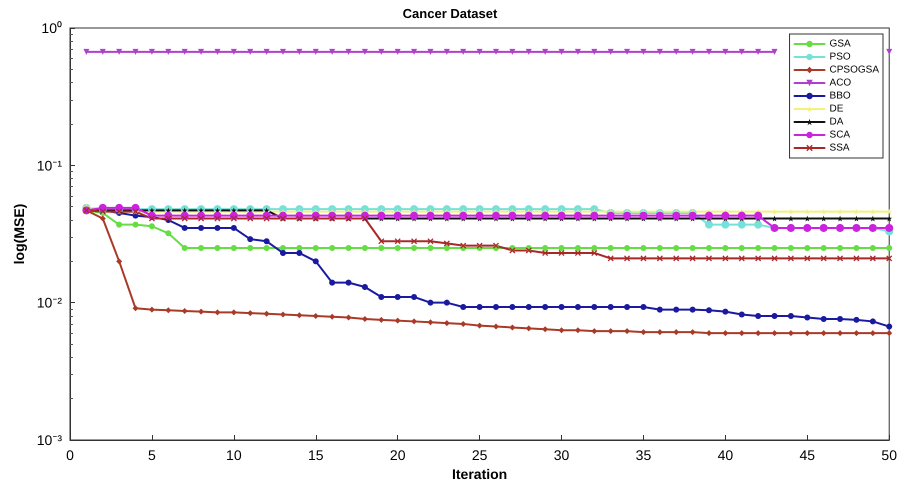 The height and width of the screenshot is (490, 900). What do you see at coordinates (480, 474) in the screenshot?
I see `x-axis-title: Iteration` at bounding box center [480, 474].